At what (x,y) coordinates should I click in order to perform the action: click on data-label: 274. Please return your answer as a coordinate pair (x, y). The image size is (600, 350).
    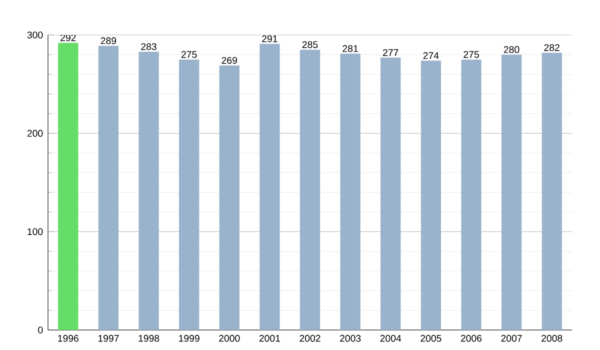
    Looking at the image, I should click on (431, 55).